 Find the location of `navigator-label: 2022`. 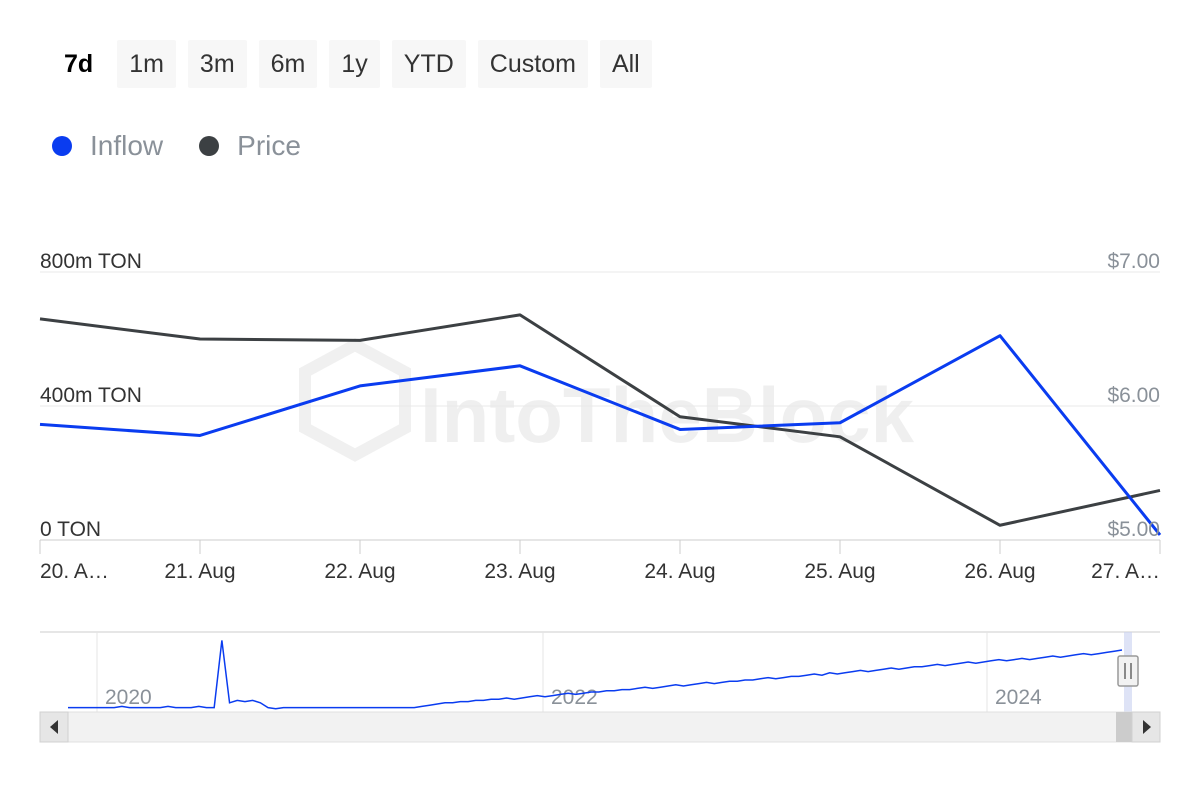

navigator-label: 2022 is located at coordinates (574, 697).